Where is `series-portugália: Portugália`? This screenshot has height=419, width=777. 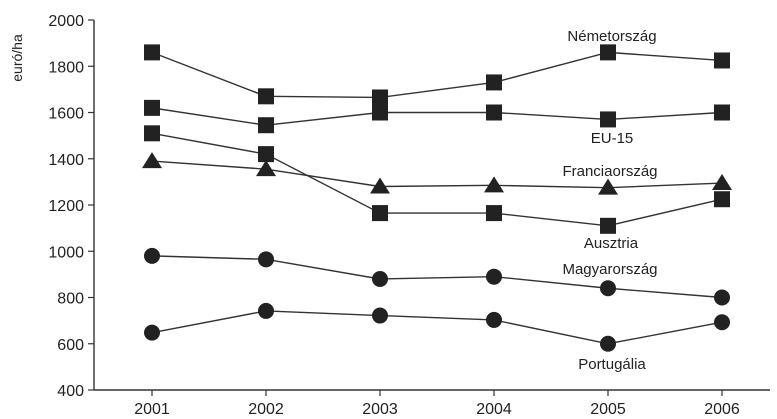
series-portugália: Portugália is located at coordinates (437, 338).